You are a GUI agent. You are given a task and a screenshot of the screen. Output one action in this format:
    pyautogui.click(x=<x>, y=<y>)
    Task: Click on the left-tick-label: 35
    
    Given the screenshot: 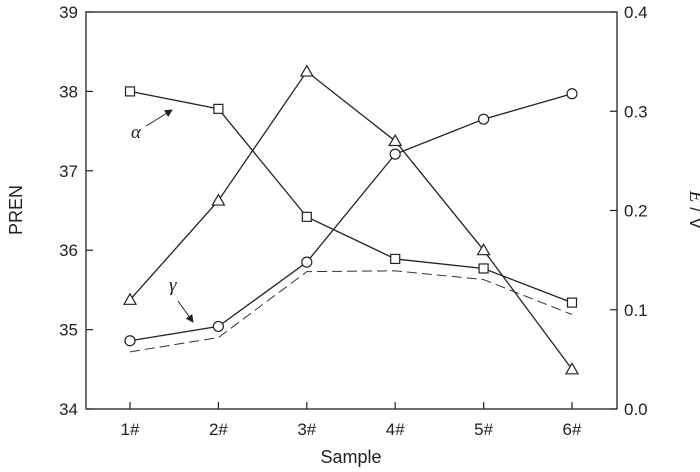 What is the action you would take?
    pyautogui.click(x=68, y=330)
    